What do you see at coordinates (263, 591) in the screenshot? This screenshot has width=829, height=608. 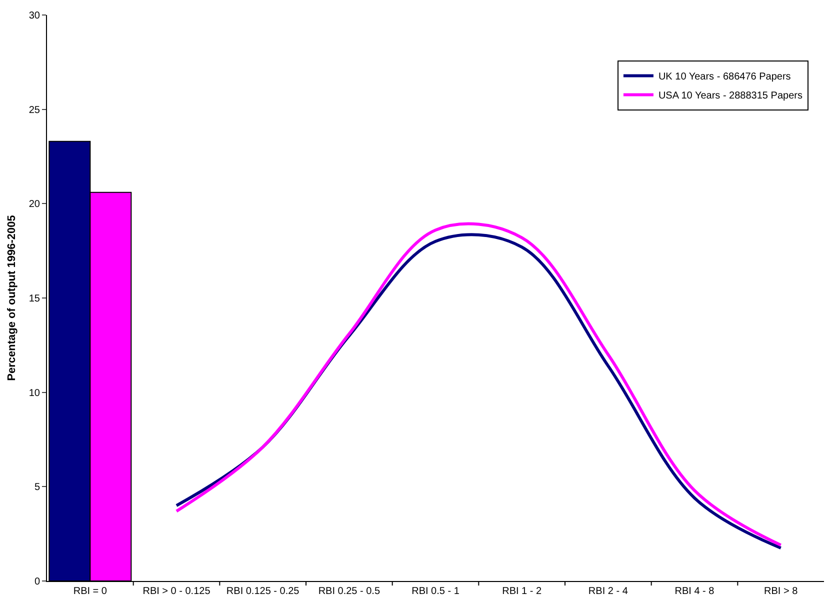 I see `x-tick-label: RBI 0.125 - 0.25` at bounding box center [263, 591].